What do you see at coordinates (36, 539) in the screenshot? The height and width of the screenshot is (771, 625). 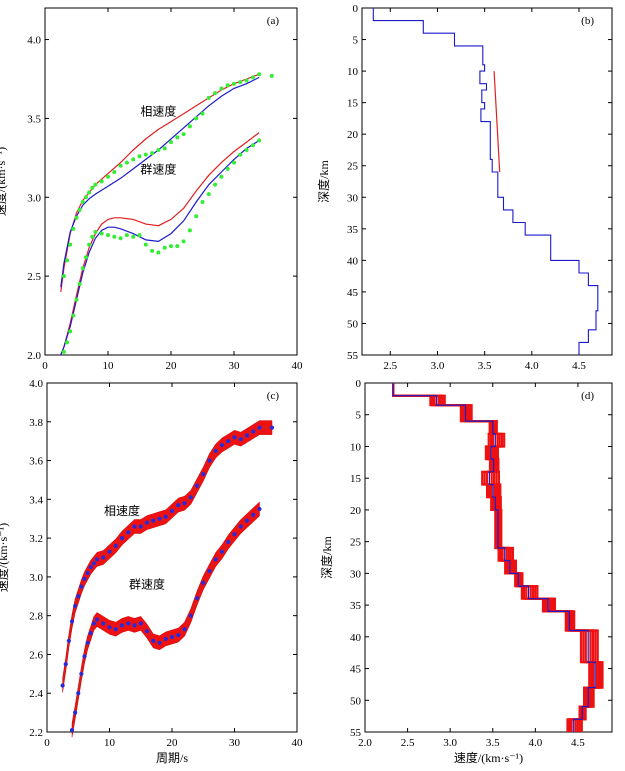 I see `y-tick-label: 3.2` at bounding box center [36, 539].